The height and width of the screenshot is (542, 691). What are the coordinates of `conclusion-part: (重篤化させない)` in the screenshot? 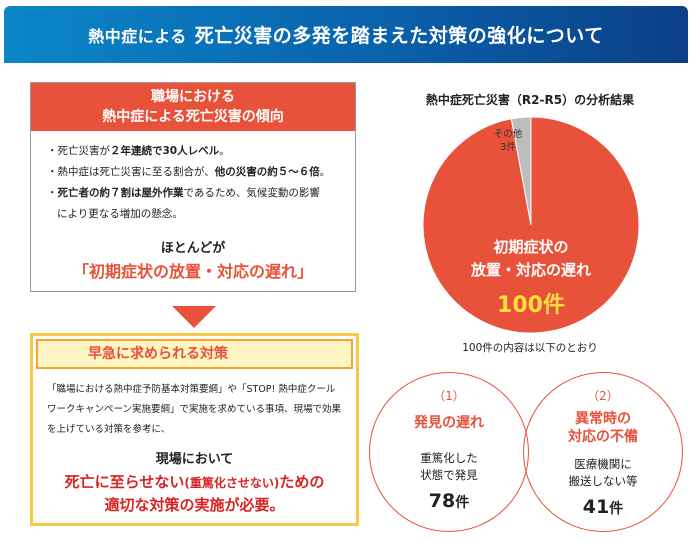 It's located at (232, 483).